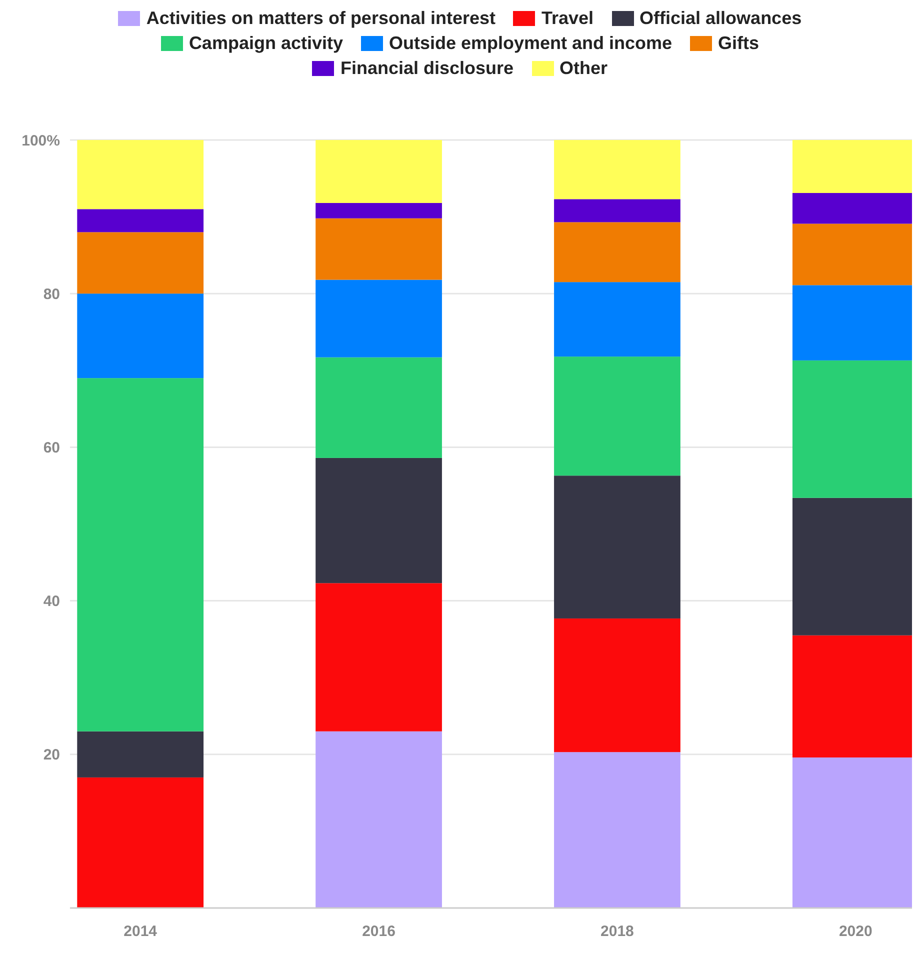 The image size is (920, 956). What do you see at coordinates (321, 18) in the screenshot?
I see `legend-label: Activities on matters of personal interest` at bounding box center [321, 18].